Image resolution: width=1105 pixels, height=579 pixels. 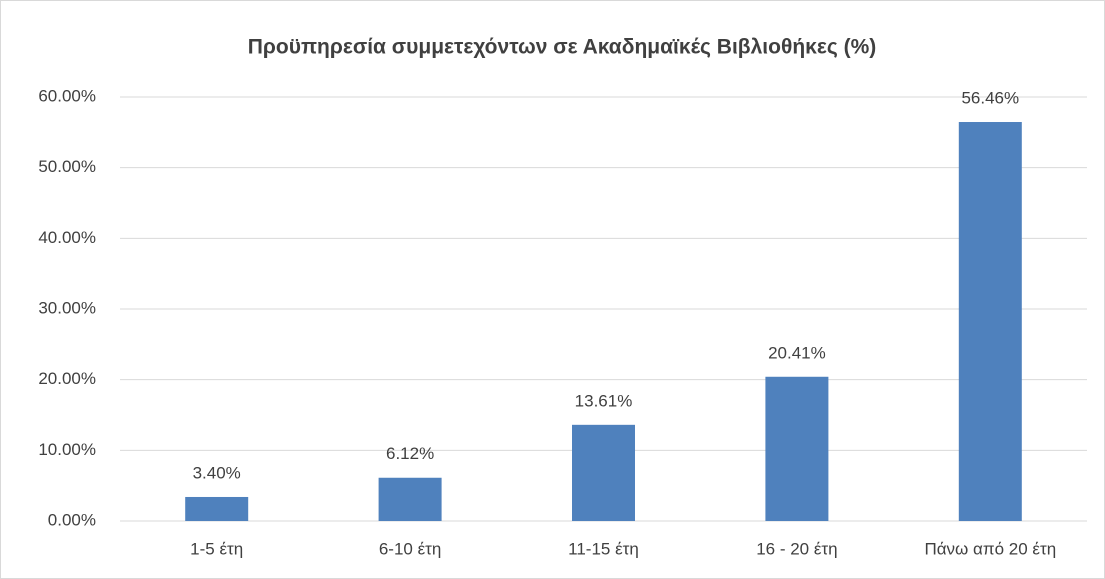 I want to click on value-label: 13.61%, so click(x=604, y=400).